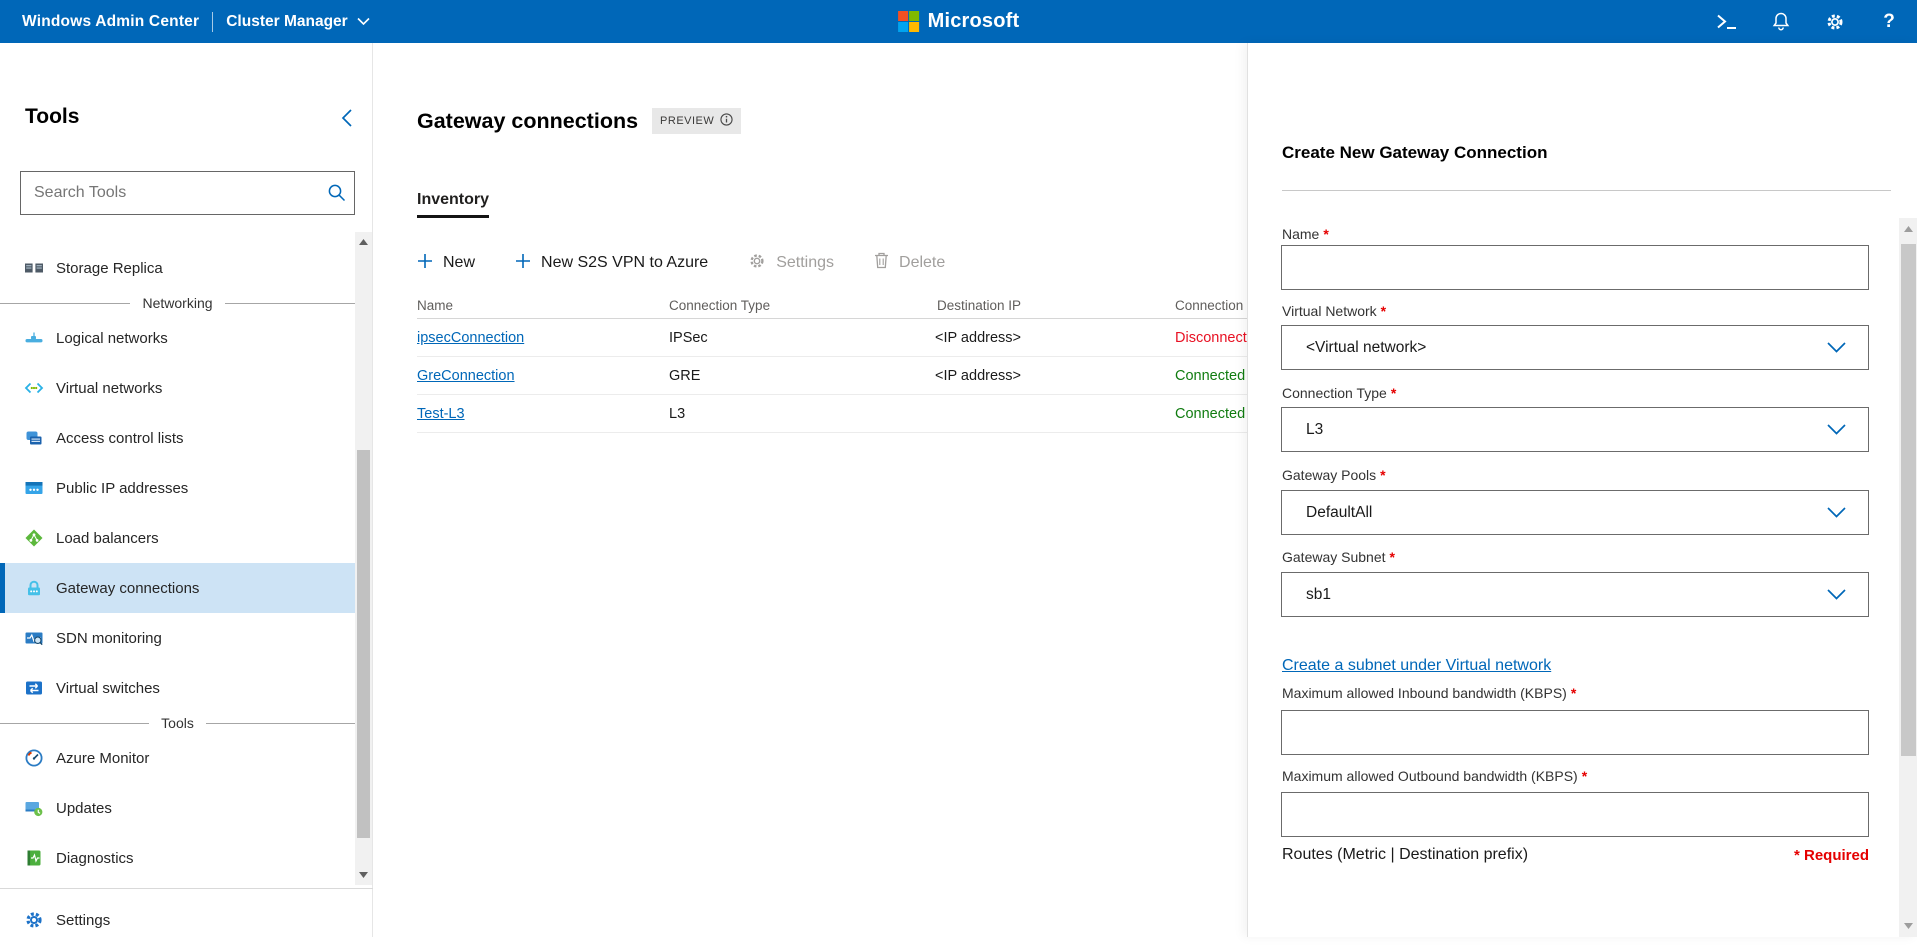  Describe the element at coordinates (213, 21) in the screenshot. I see `topbar-divider` at that location.